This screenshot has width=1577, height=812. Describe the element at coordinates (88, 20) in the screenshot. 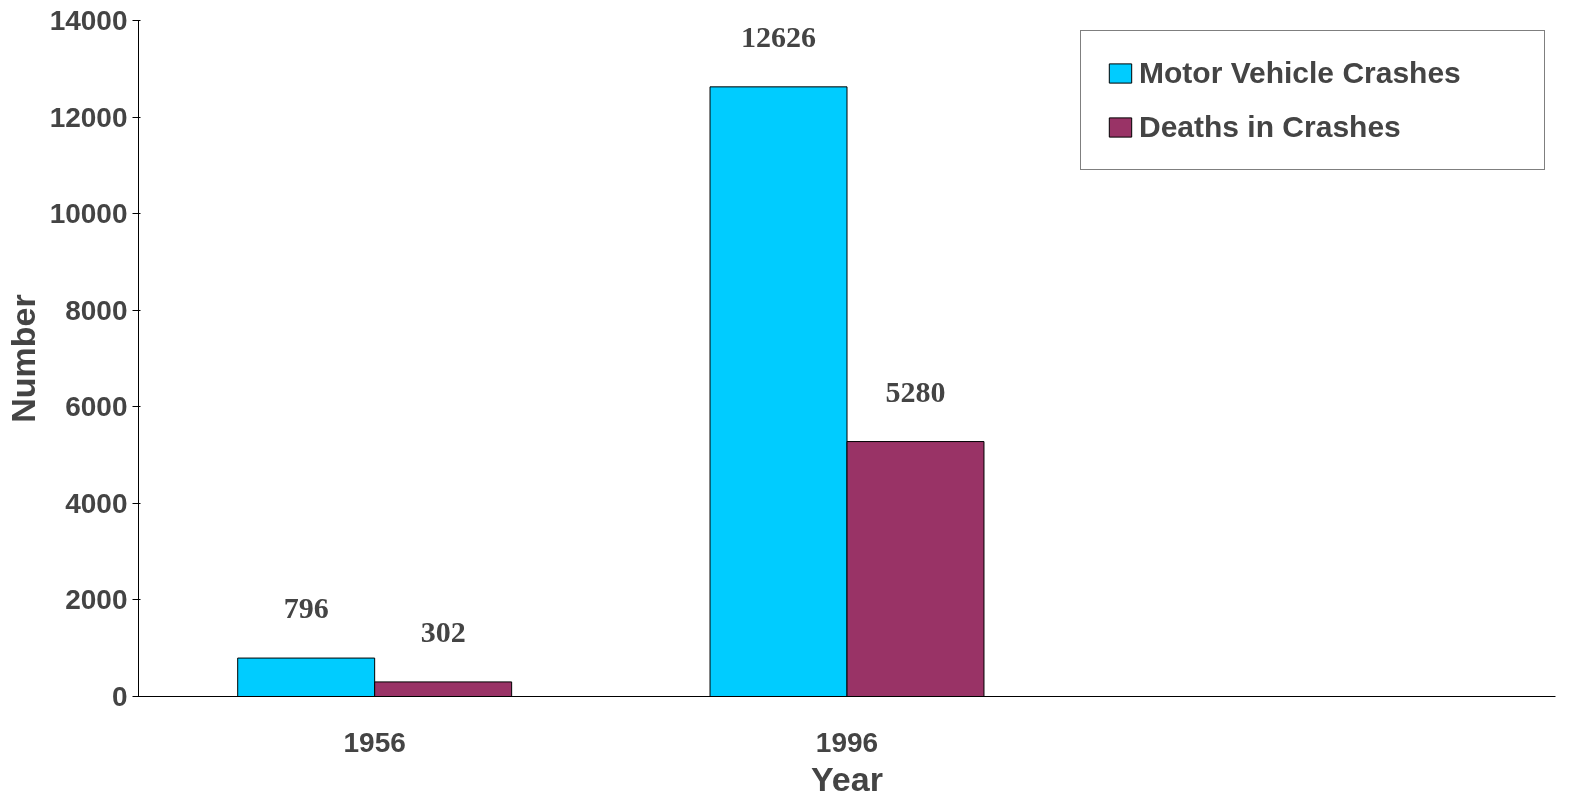

I see `y-tick-label: 14000` at that location.